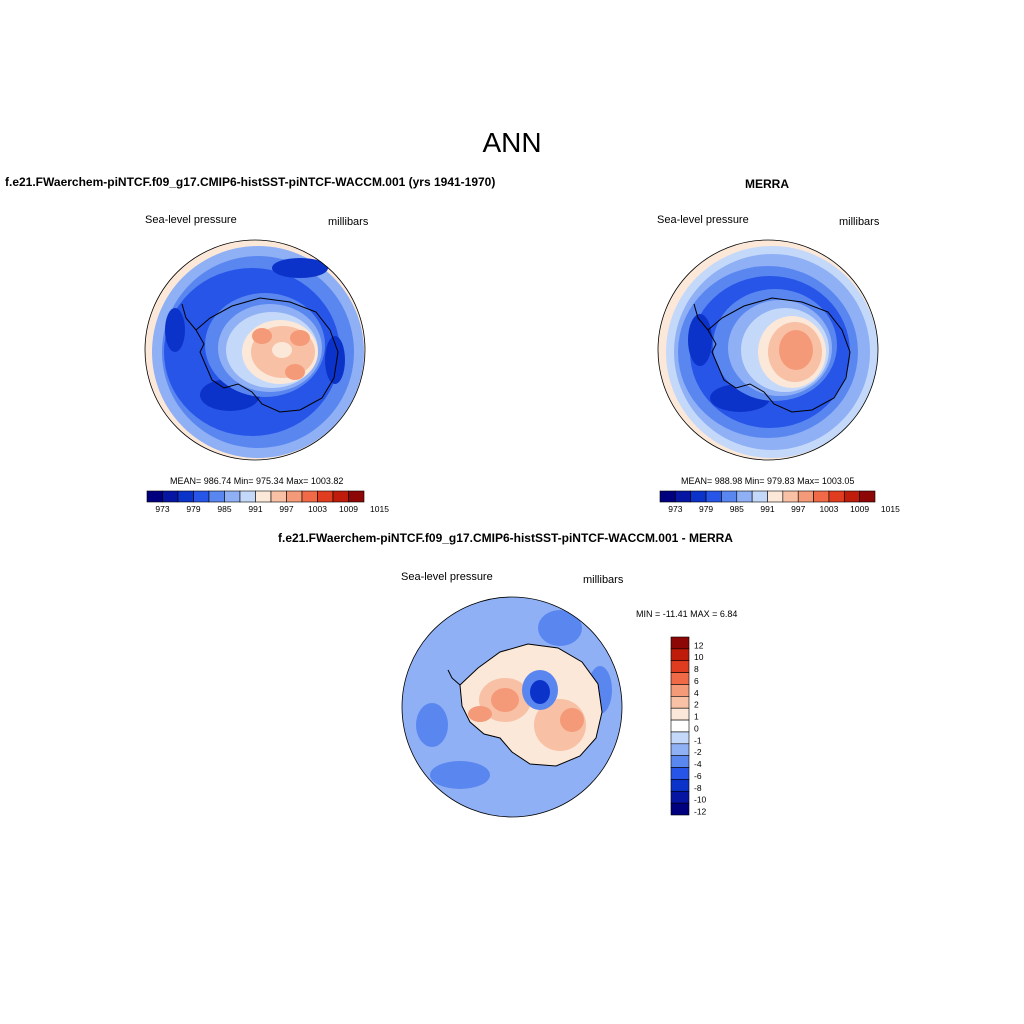  I want to click on map-2-border, so click(768, 350).